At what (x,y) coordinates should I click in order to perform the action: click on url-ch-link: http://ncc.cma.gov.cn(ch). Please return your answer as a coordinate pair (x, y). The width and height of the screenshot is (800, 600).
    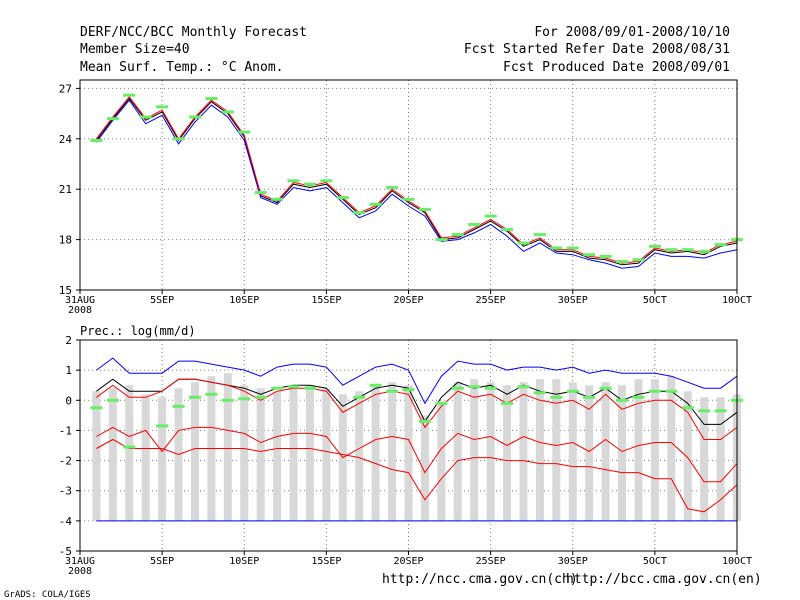
    Looking at the image, I should click on (480, 579).